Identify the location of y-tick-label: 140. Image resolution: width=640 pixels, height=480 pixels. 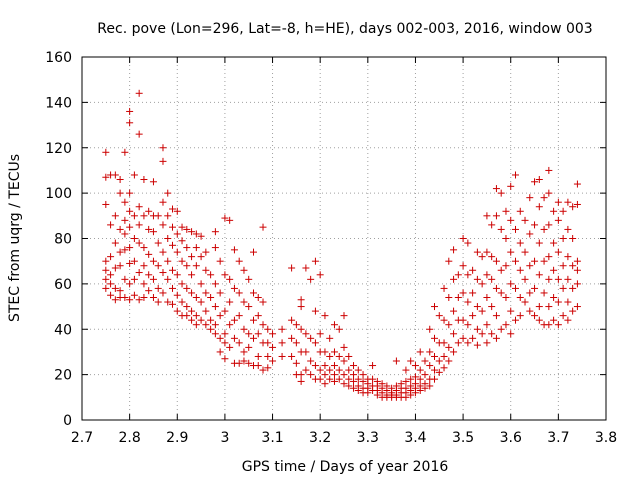
(58, 103).